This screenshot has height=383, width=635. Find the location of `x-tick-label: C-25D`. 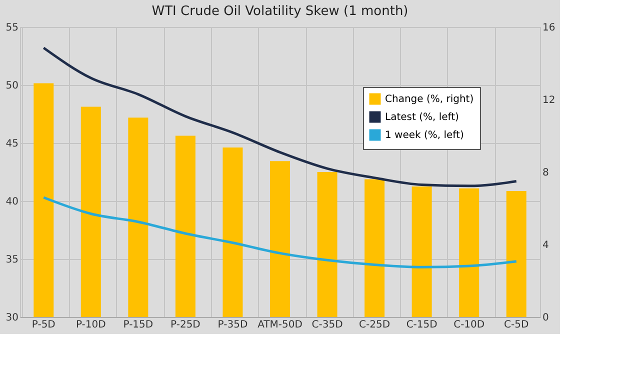

x-tick-label: C-25D is located at coordinates (374, 325).